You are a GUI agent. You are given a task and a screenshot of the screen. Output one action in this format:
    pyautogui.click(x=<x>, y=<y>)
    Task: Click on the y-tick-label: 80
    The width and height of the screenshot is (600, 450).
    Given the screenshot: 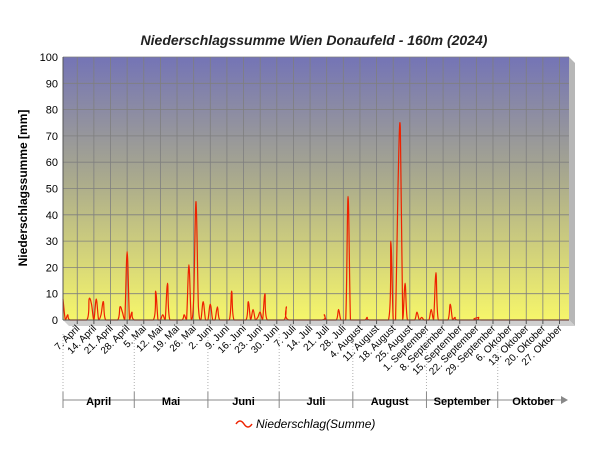 What is the action you would take?
    pyautogui.click(x=52, y=111)
    